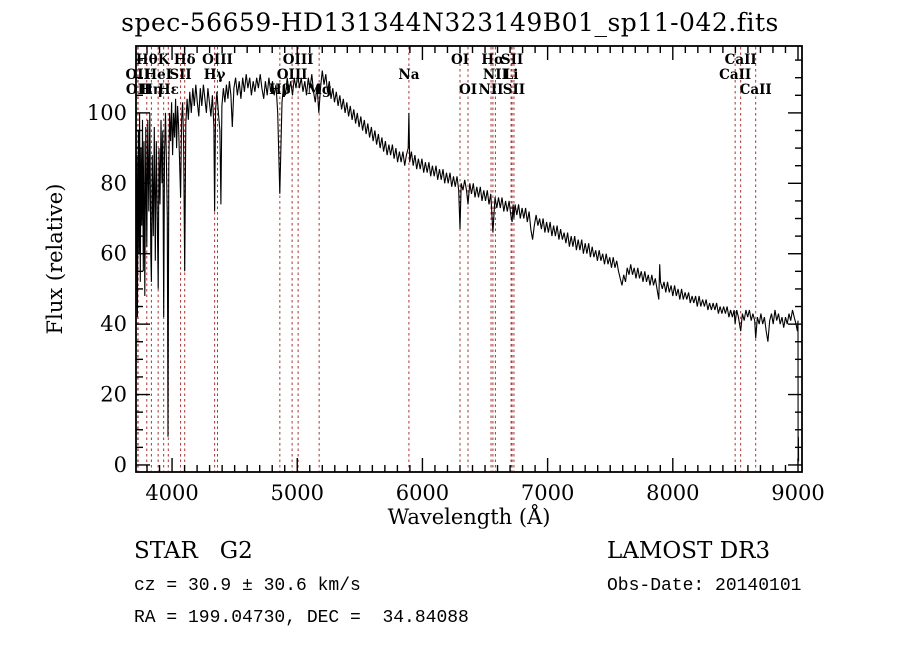  Describe the element at coordinates (247, 586) in the screenshot. I see `redshift-velocity-label: cz = 30.9 ± 30.6 km/s` at that location.